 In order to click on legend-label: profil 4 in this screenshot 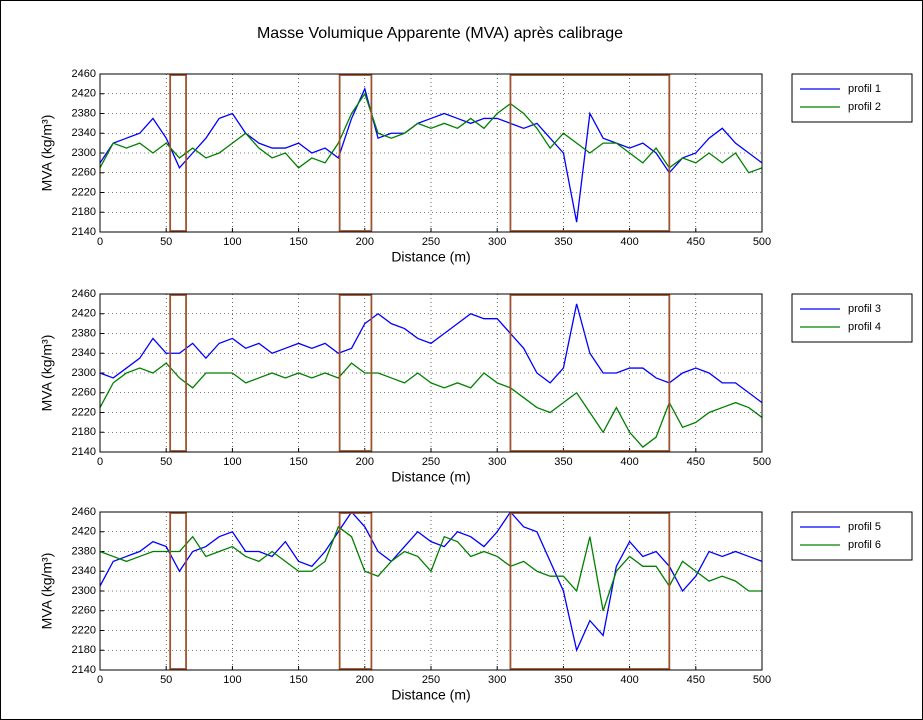, I will do `click(864, 327)`.